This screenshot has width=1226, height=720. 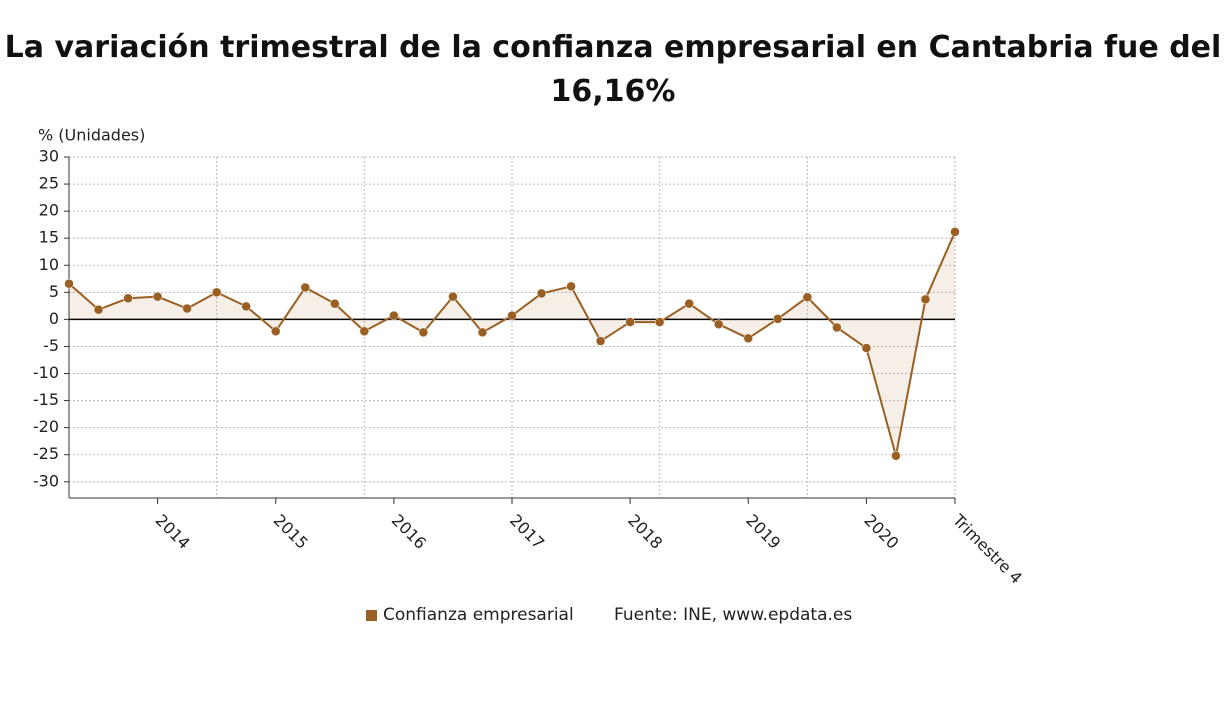 What do you see at coordinates (46, 399) in the screenshot?
I see `y-tick-label: -15` at bounding box center [46, 399].